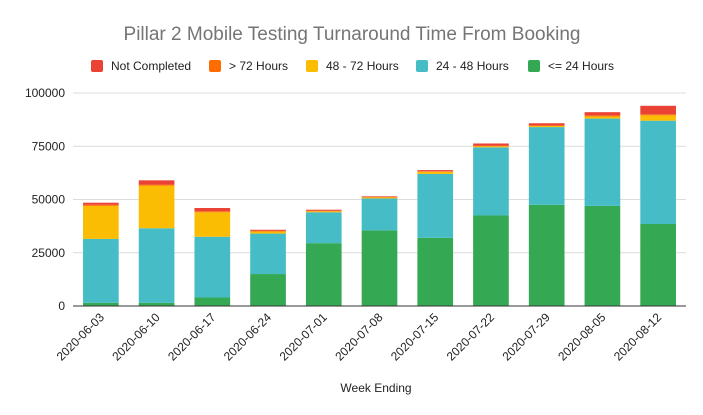 This screenshot has width=703, height=415. What do you see at coordinates (49, 146) in the screenshot?
I see `y-tick-label: 75000` at bounding box center [49, 146].